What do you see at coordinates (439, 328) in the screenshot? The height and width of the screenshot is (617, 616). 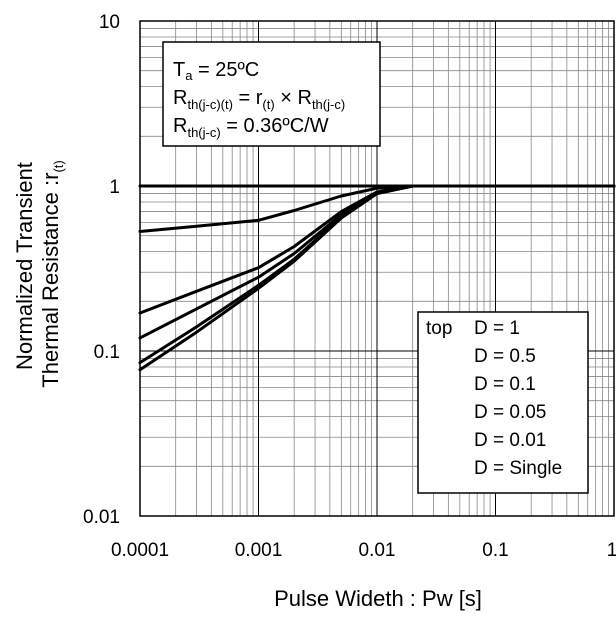 I see `legend-prefix: top` at bounding box center [439, 328].